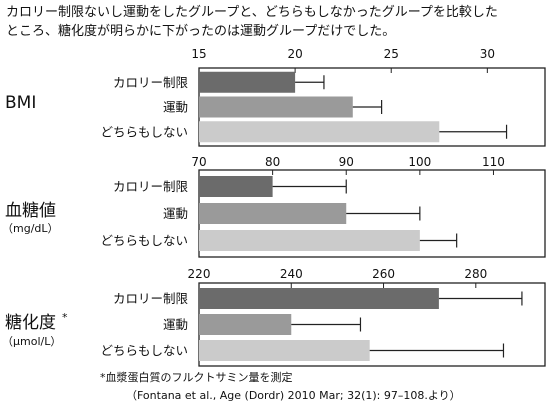 The width and height of the screenshot is (550, 404). What do you see at coordinates (294, 54) in the screenshot?
I see `tick-label: 20` at bounding box center [294, 54].